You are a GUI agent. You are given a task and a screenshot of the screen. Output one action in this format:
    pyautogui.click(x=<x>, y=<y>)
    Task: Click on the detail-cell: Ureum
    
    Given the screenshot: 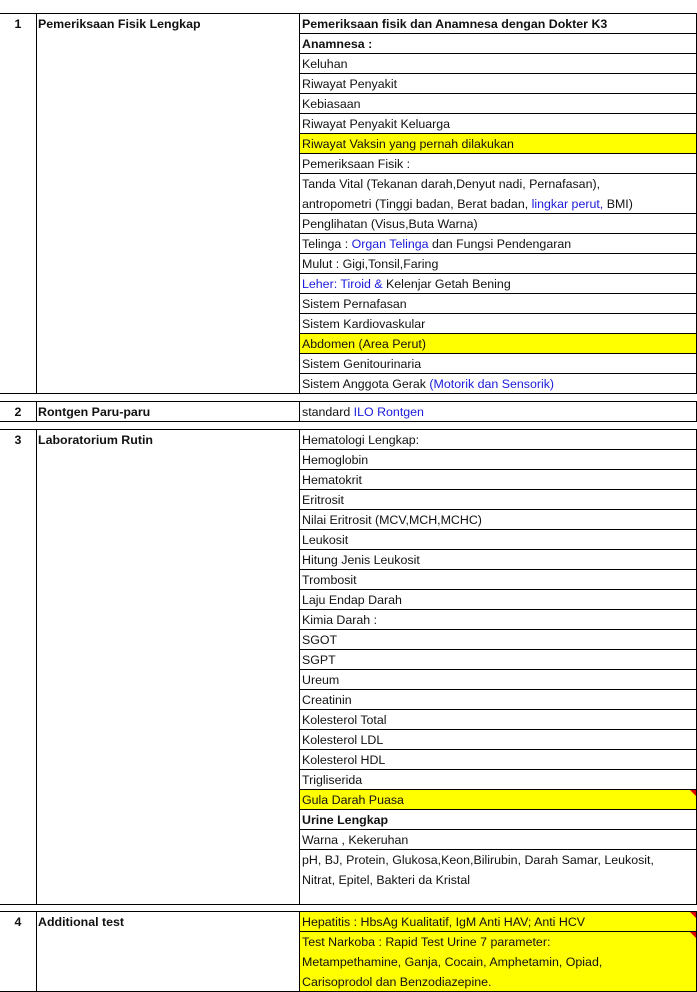 What is the action you would take?
    pyautogui.click(x=497, y=680)
    